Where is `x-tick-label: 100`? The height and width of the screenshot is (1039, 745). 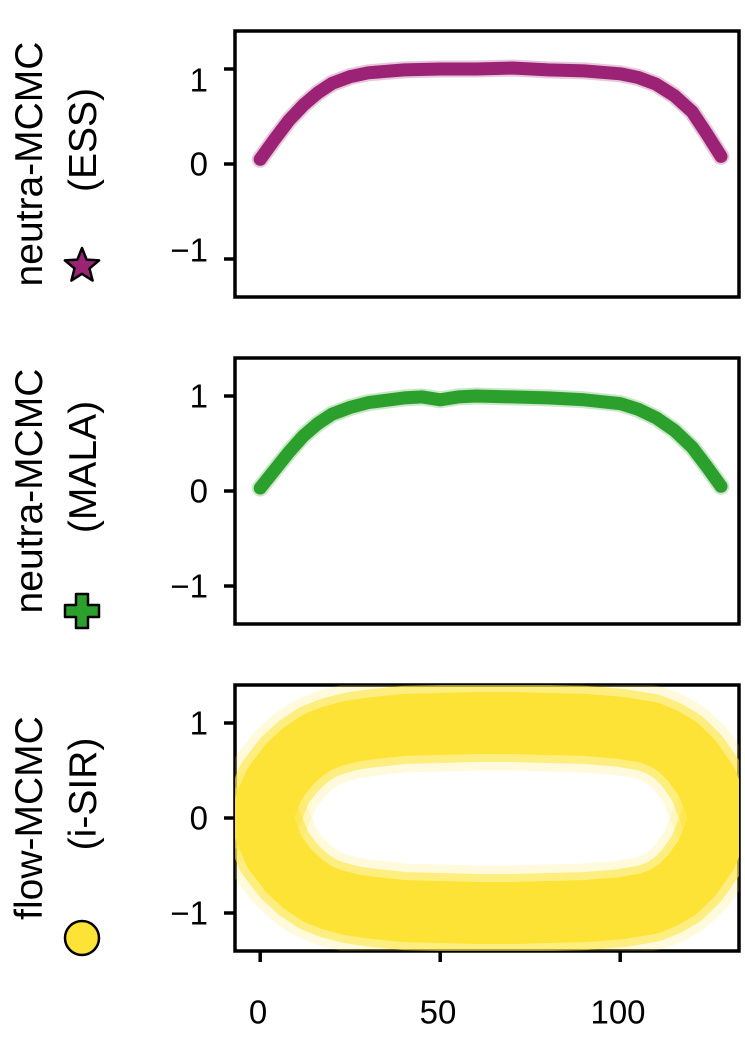
x-tick-label: 100 is located at coordinates (617, 1012).